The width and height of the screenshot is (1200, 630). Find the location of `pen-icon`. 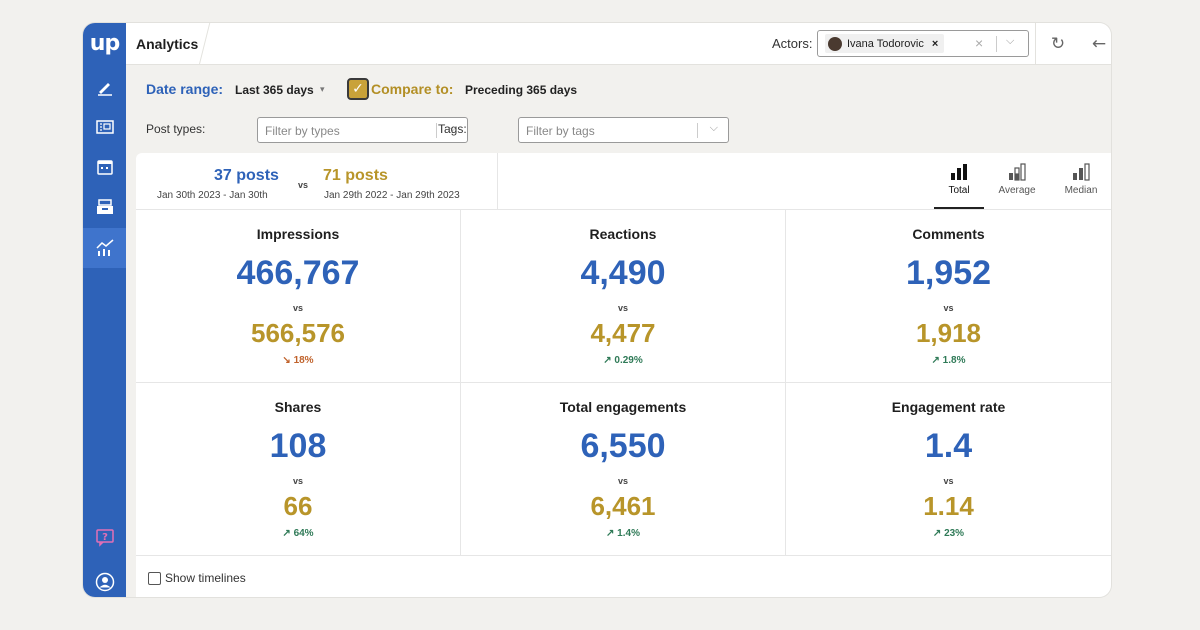

pen-icon is located at coordinates (104, 89).